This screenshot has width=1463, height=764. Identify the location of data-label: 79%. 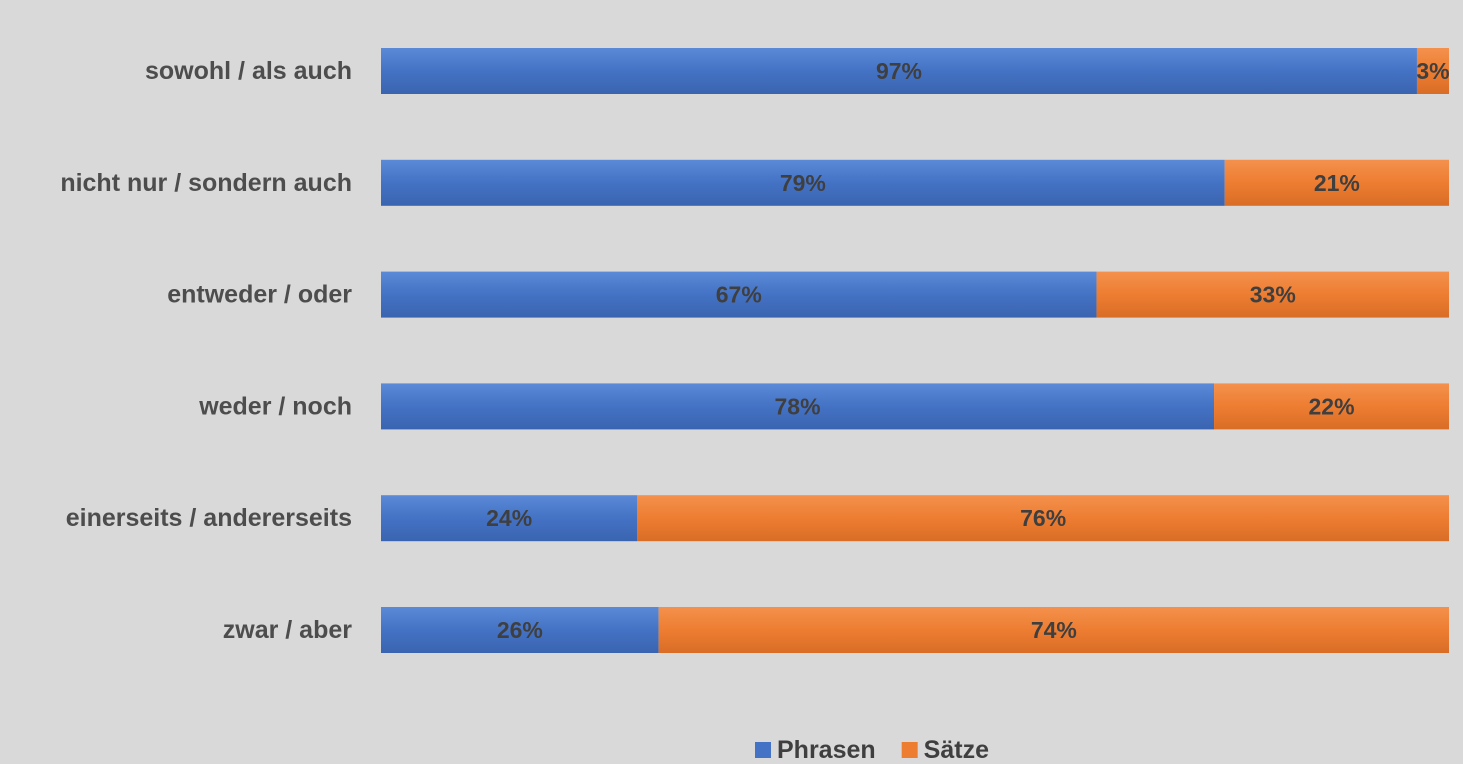
(803, 183).